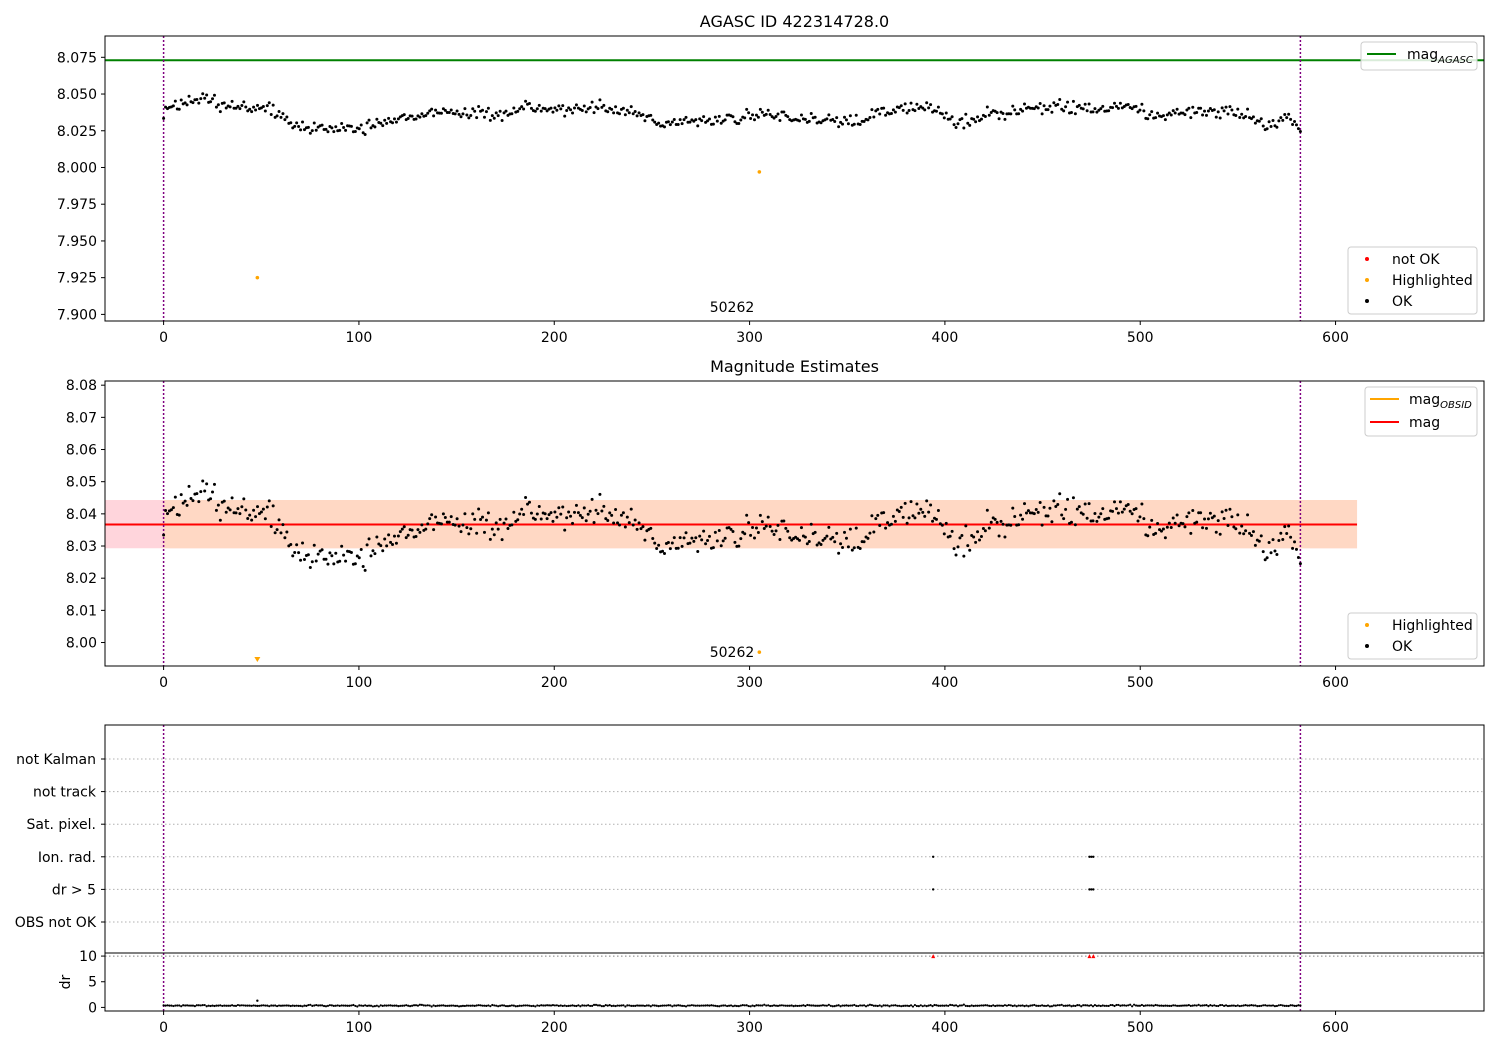  I want to click on highlighted-point, so click(257, 277).